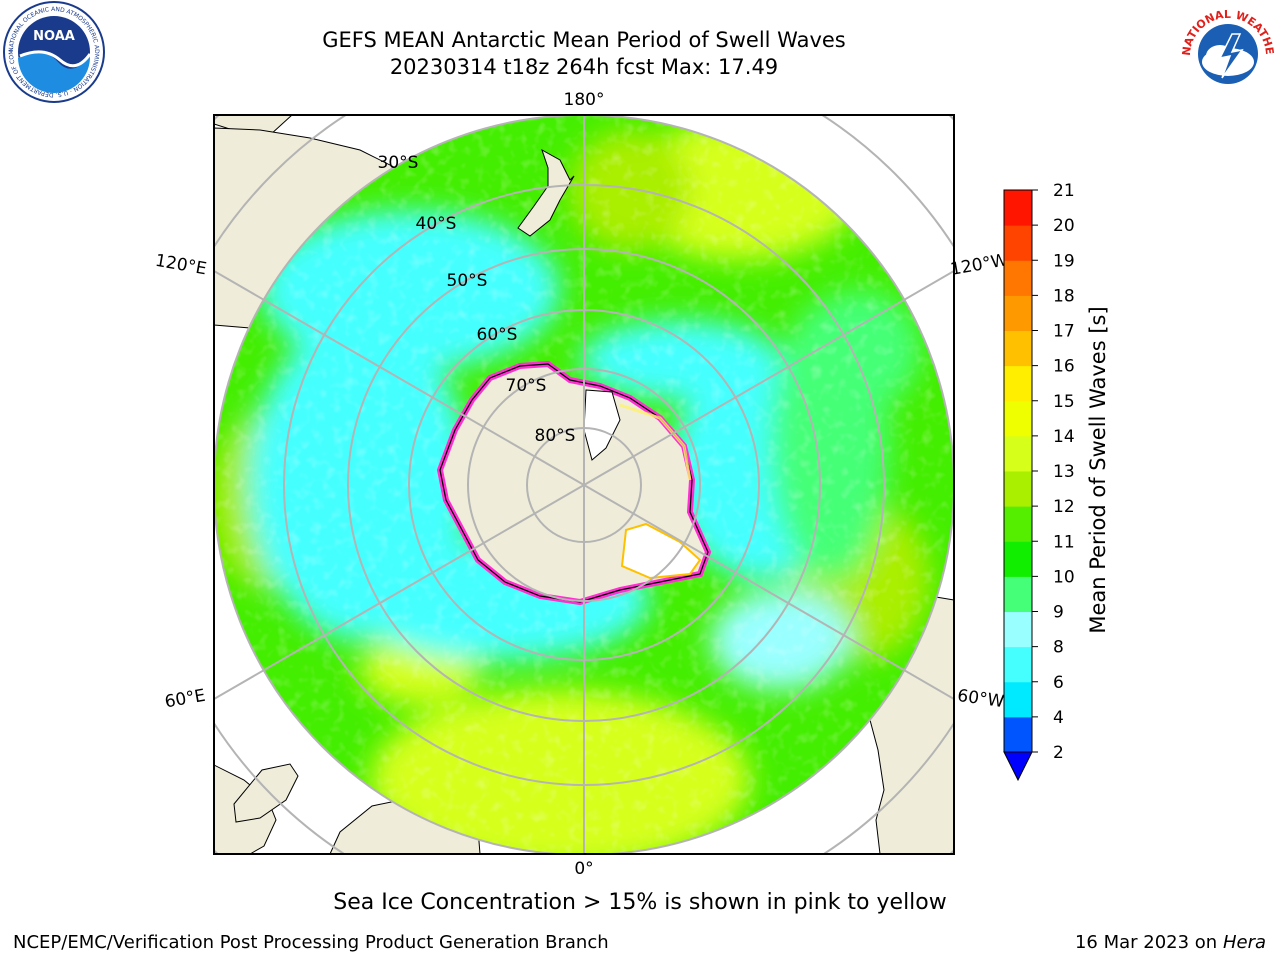  What do you see at coordinates (1064, 577) in the screenshot?
I see `colorbar-tick-label: 10` at bounding box center [1064, 577].